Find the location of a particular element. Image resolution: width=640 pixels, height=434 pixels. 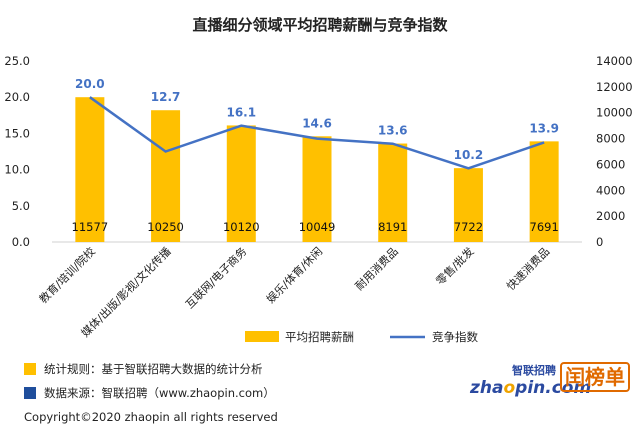

bar-data-label: 13.9 is located at coordinates (544, 128).